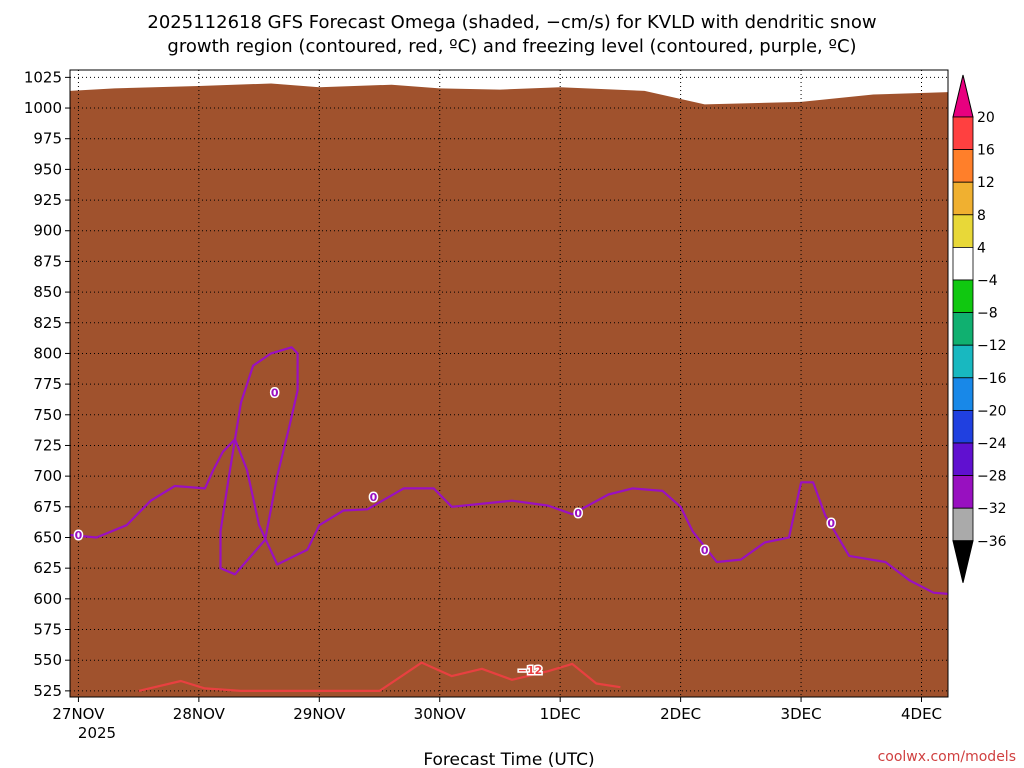 This screenshot has width=1024, height=768. What do you see at coordinates (947, 757) in the screenshot?
I see `credit-text: coolwx.com/models` at bounding box center [947, 757].